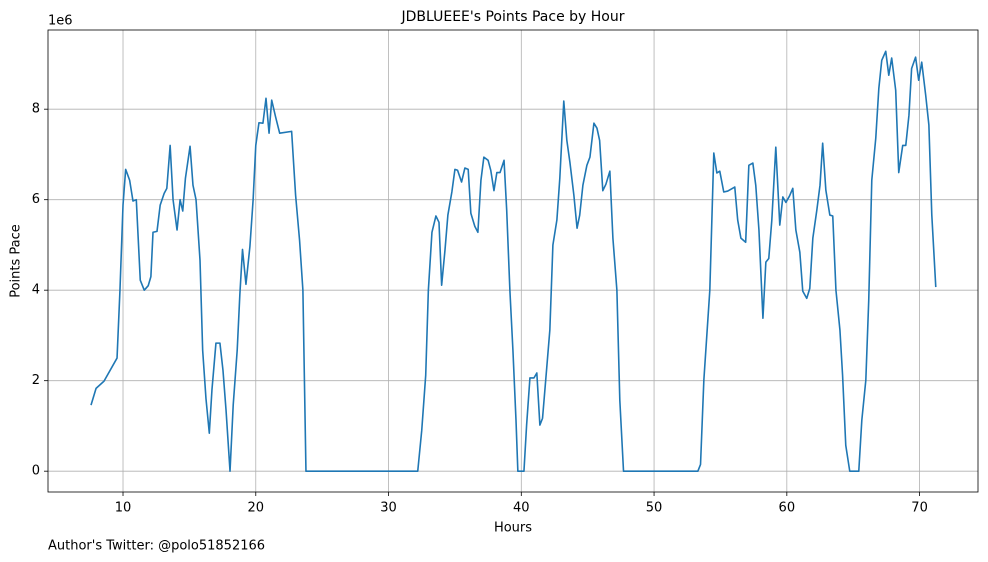  I want to click on y-offset-label: 1e6, so click(60, 21).